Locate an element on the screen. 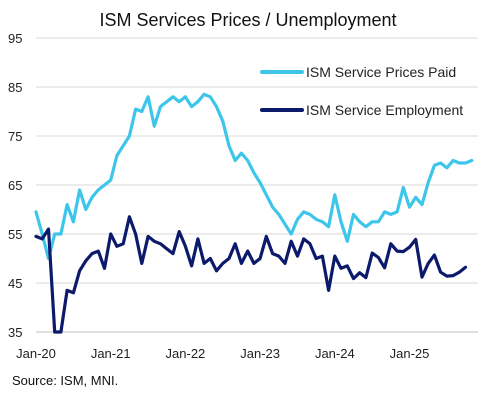  y-tick-label: 95 is located at coordinates (15, 38).